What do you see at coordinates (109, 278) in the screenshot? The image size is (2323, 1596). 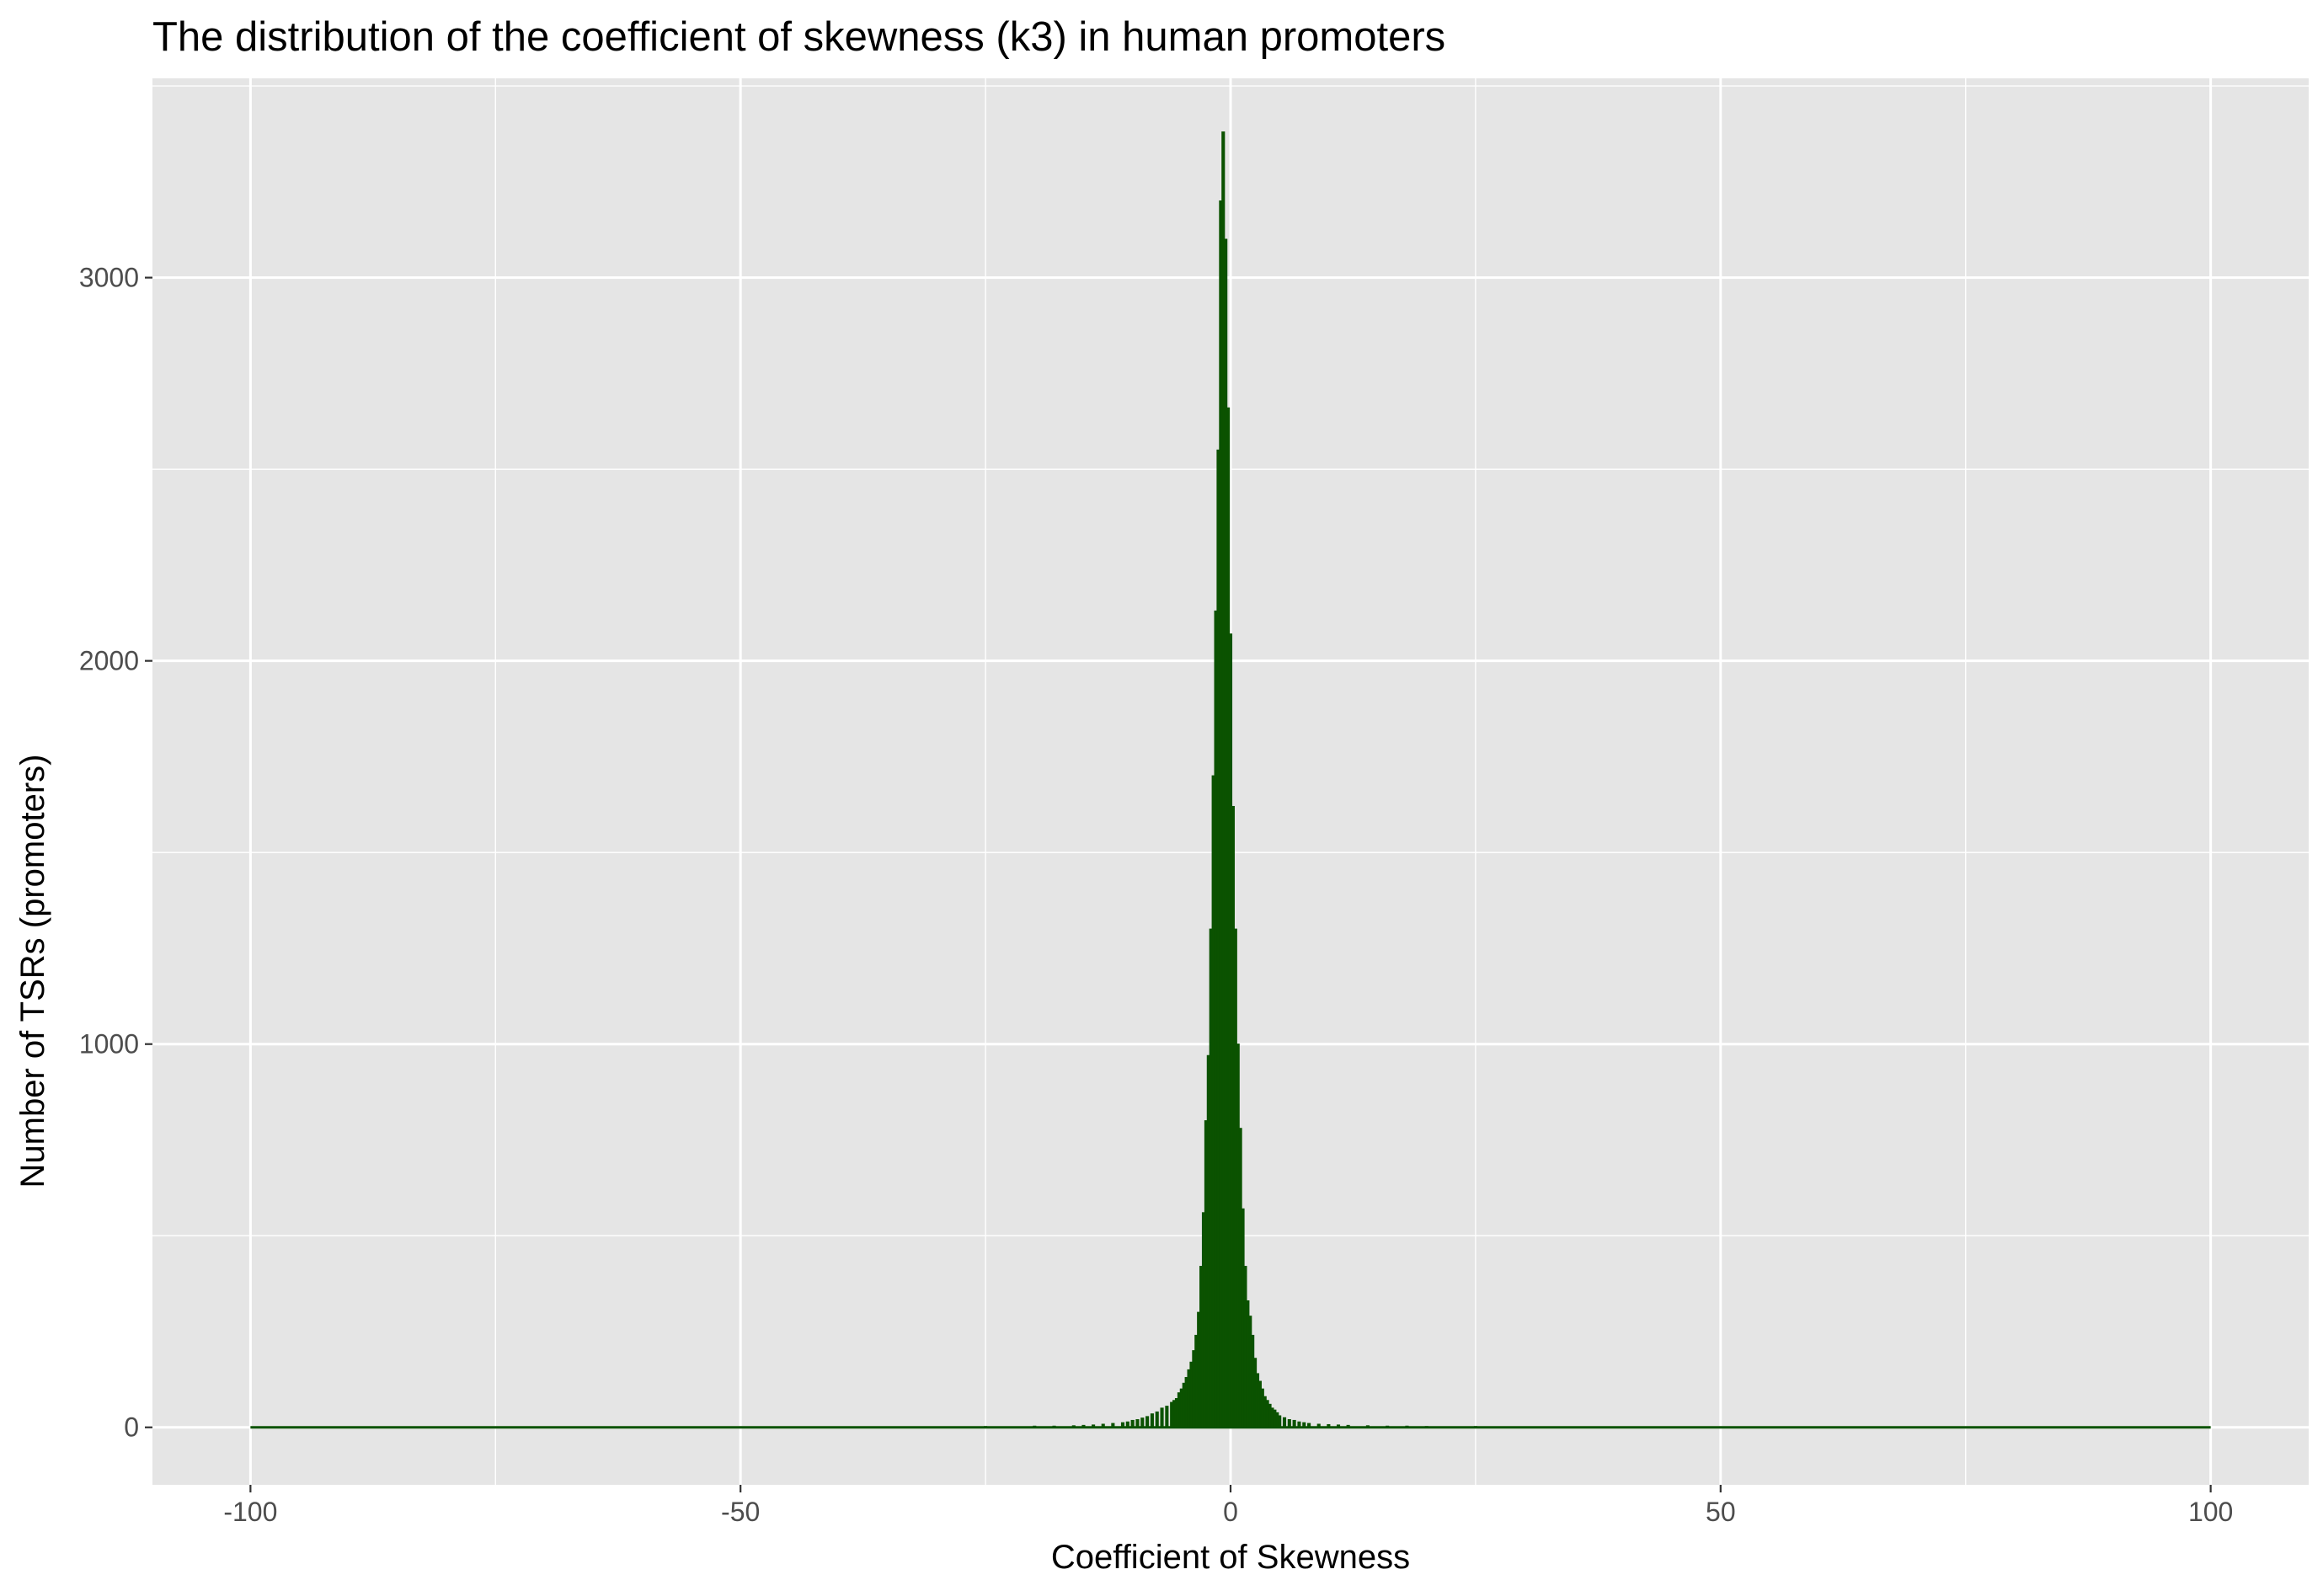 I see `y-tick-label: 3000` at bounding box center [109, 278].